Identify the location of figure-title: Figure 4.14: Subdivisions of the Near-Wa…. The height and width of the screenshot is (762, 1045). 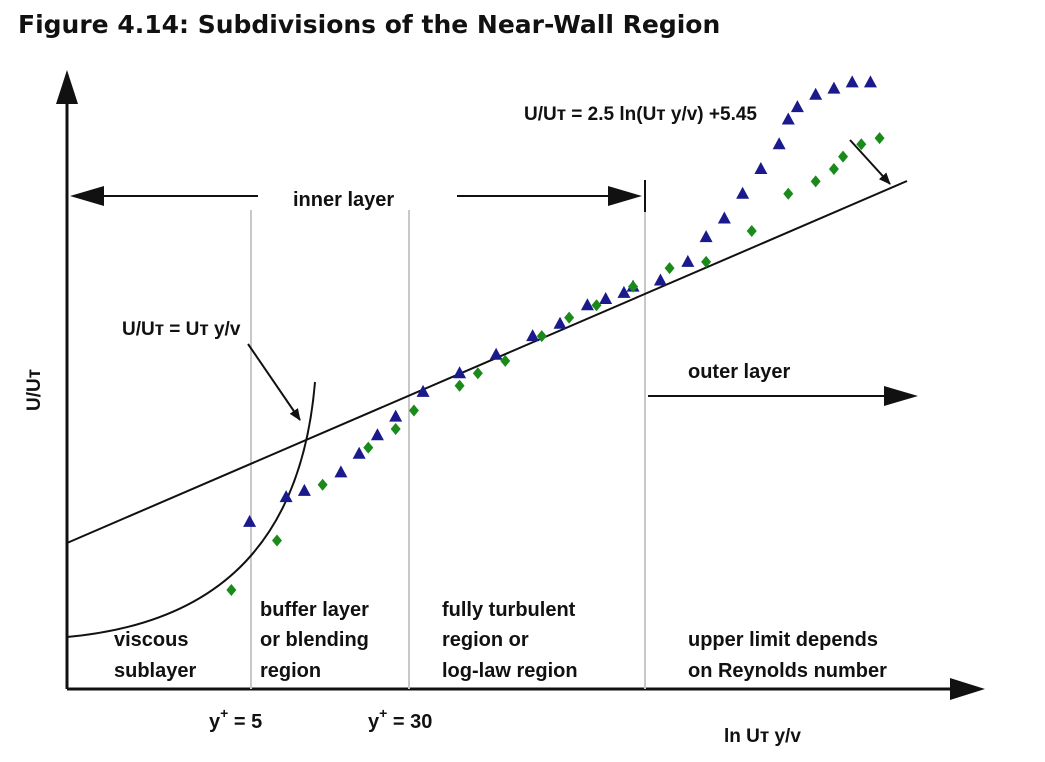
(369, 24).